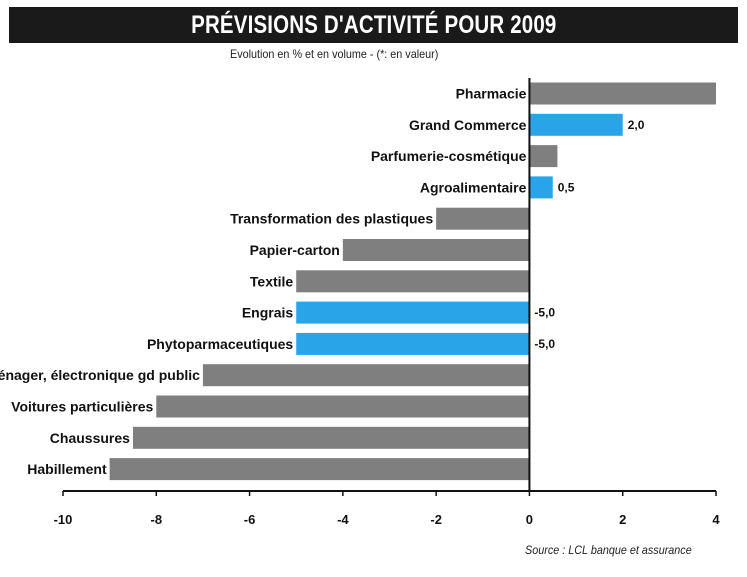 The height and width of the screenshot is (577, 747). I want to click on x-tick-label: 2, so click(622, 519).